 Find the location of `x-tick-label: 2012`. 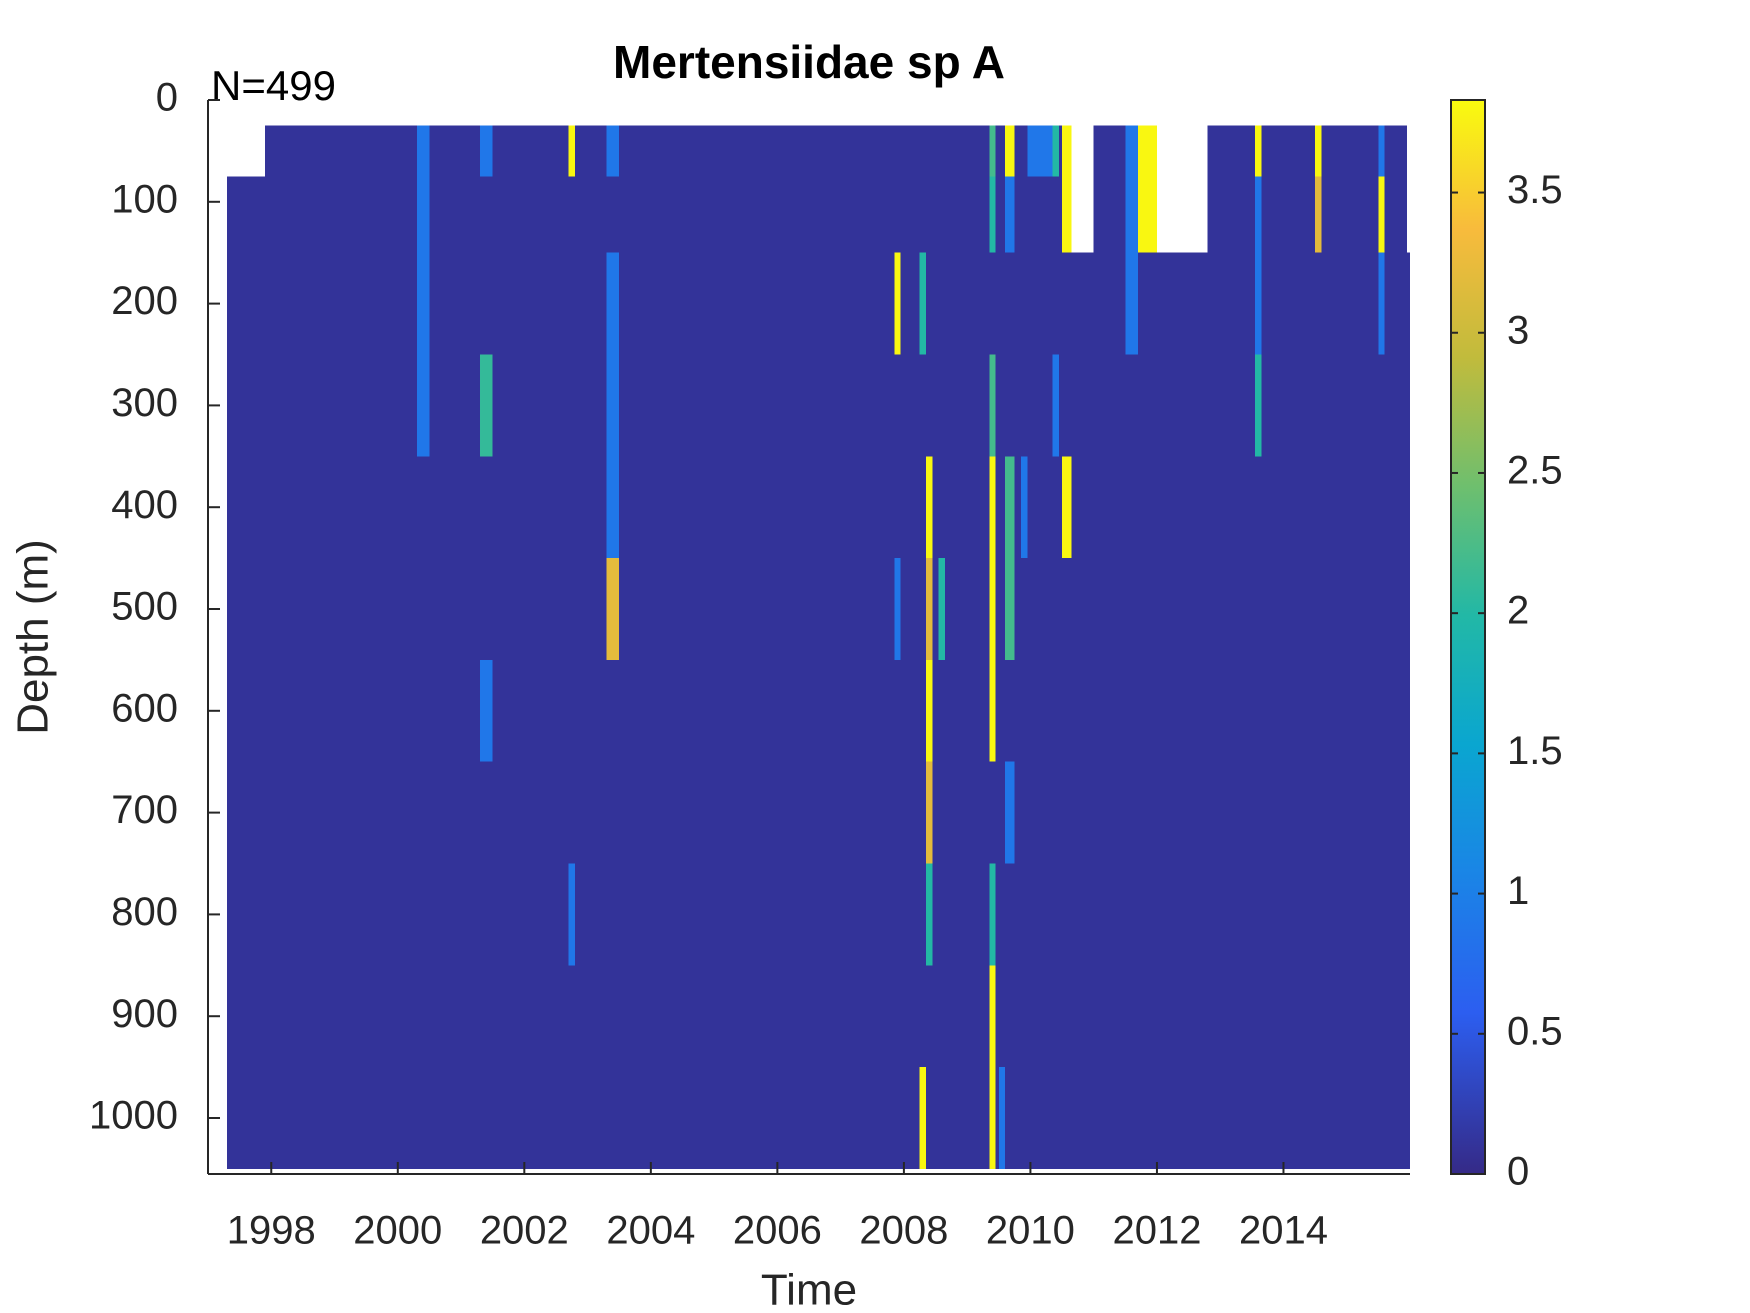

x-tick-label: 2012 is located at coordinates (1156, 1231).